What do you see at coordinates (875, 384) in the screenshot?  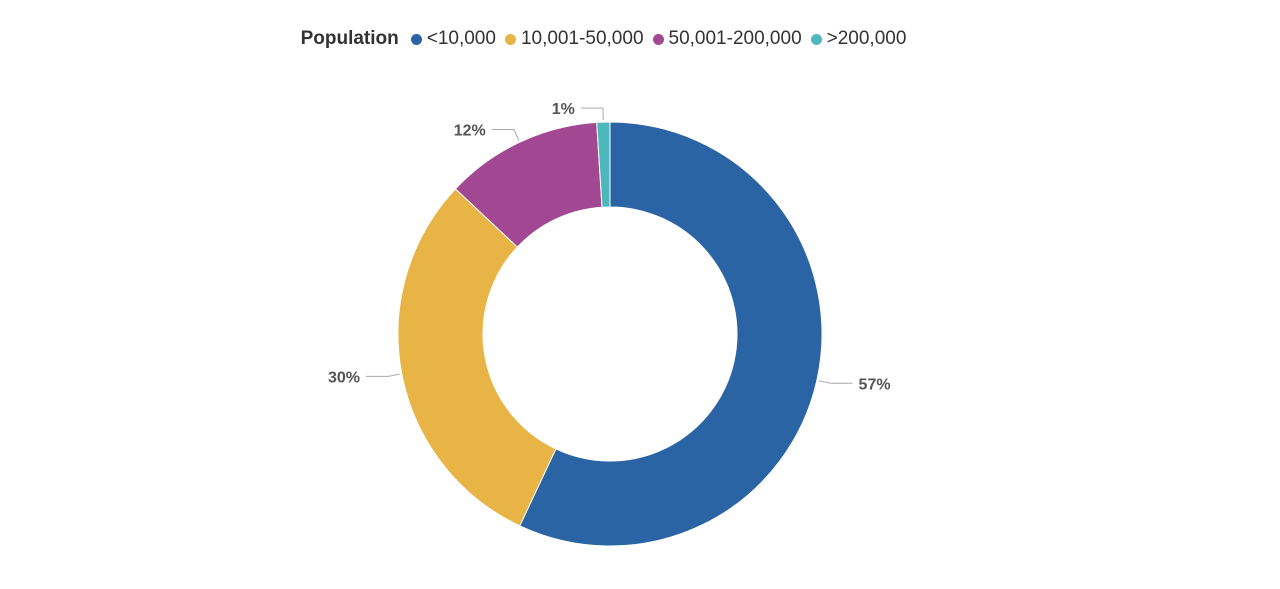 I see `slice-label-under-10000: 57%` at bounding box center [875, 384].